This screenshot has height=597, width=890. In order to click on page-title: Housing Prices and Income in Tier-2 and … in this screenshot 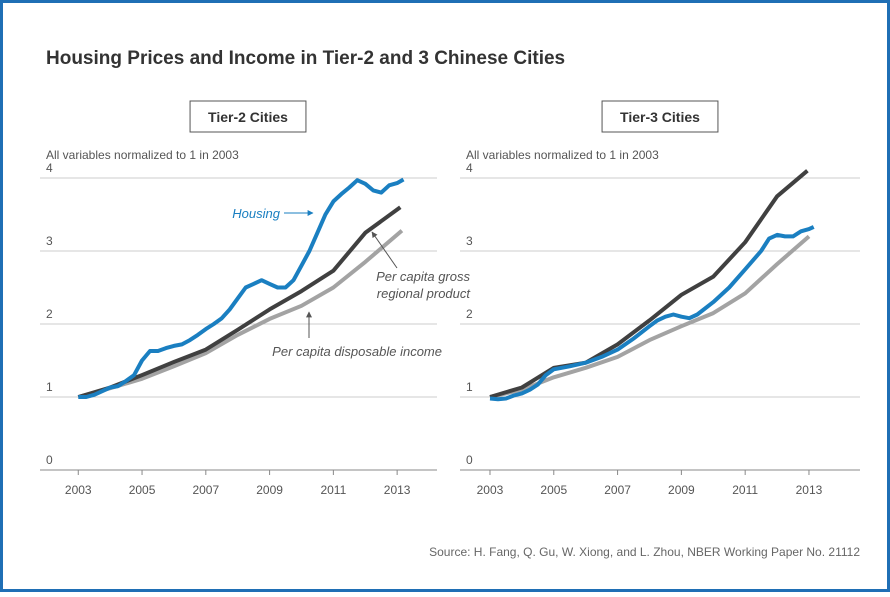, I will do `click(305, 58)`.